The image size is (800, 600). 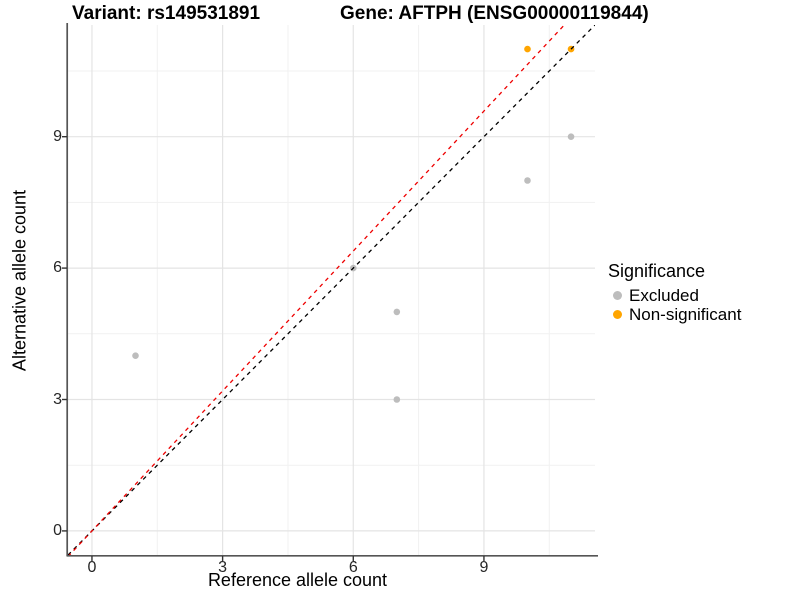 What do you see at coordinates (57, 530) in the screenshot?
I see `y-tick-label: 0` at bounding box center [57, 530].